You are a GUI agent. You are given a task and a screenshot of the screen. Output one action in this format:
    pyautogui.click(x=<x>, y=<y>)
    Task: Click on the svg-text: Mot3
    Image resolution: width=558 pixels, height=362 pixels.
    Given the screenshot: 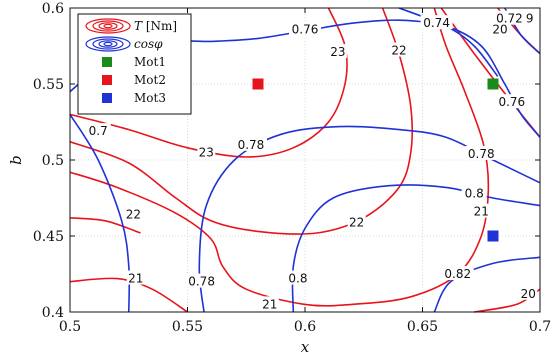 What is the action you would take?
    pyautogui.click(x=150, y=98)
    